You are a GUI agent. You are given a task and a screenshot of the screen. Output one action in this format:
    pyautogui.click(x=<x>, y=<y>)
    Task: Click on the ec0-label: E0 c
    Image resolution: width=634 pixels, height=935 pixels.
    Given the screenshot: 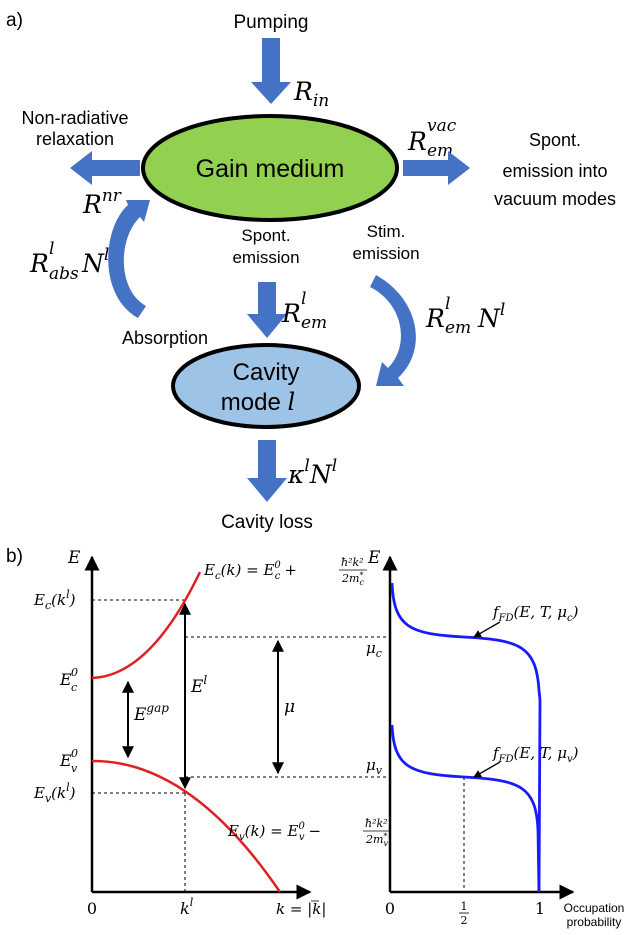 What is the action you would take?
    pyautogui.click(x=68, y=680)
    